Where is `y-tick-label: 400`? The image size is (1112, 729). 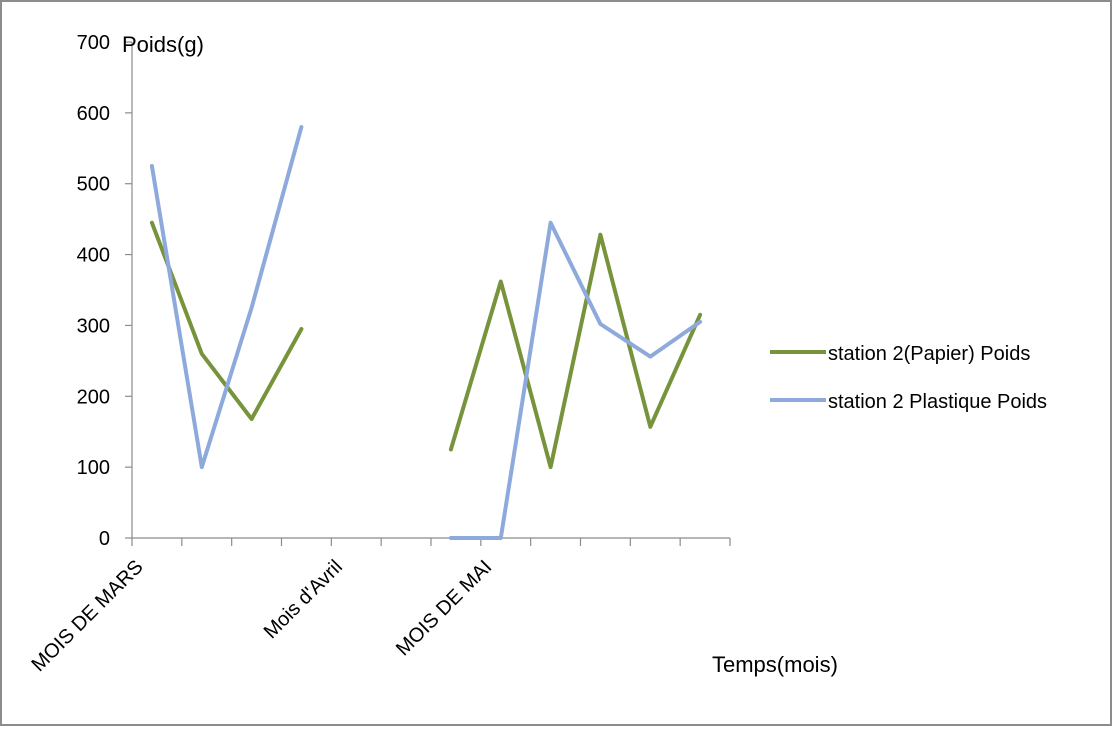 y-tick-label: 400 is located at coordinates (93, 256).